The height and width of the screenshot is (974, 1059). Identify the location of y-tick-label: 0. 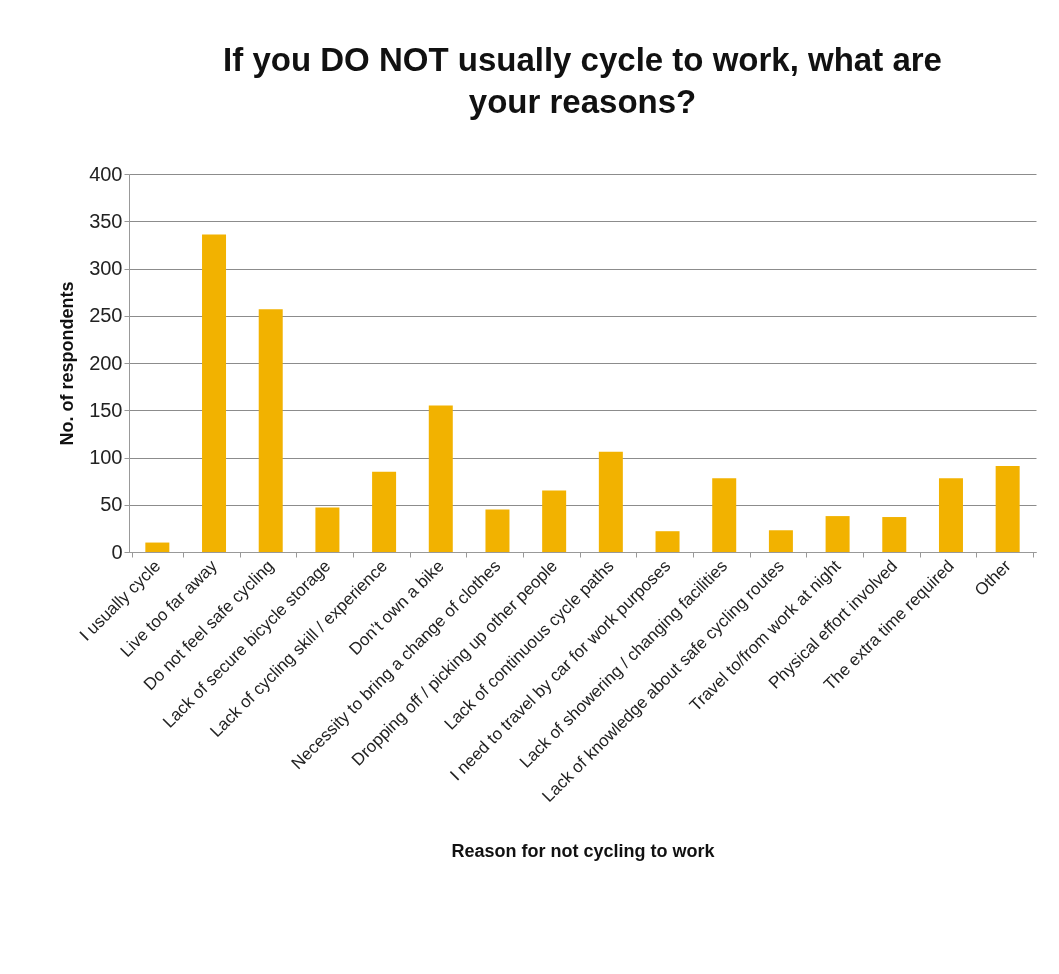
(117, 551).